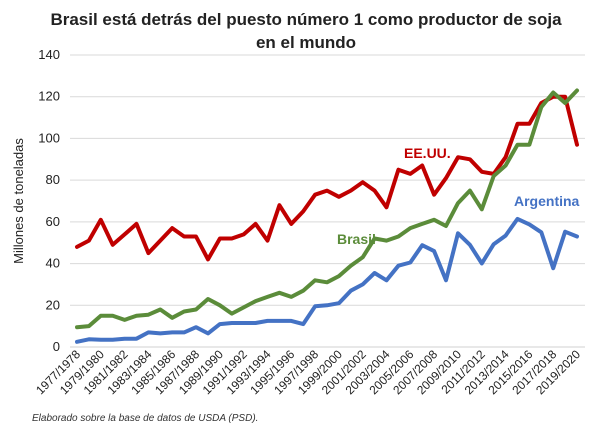 This screenshot has width=600, height=435. I want to click on y-tick-label: 140, so click(49, 54).